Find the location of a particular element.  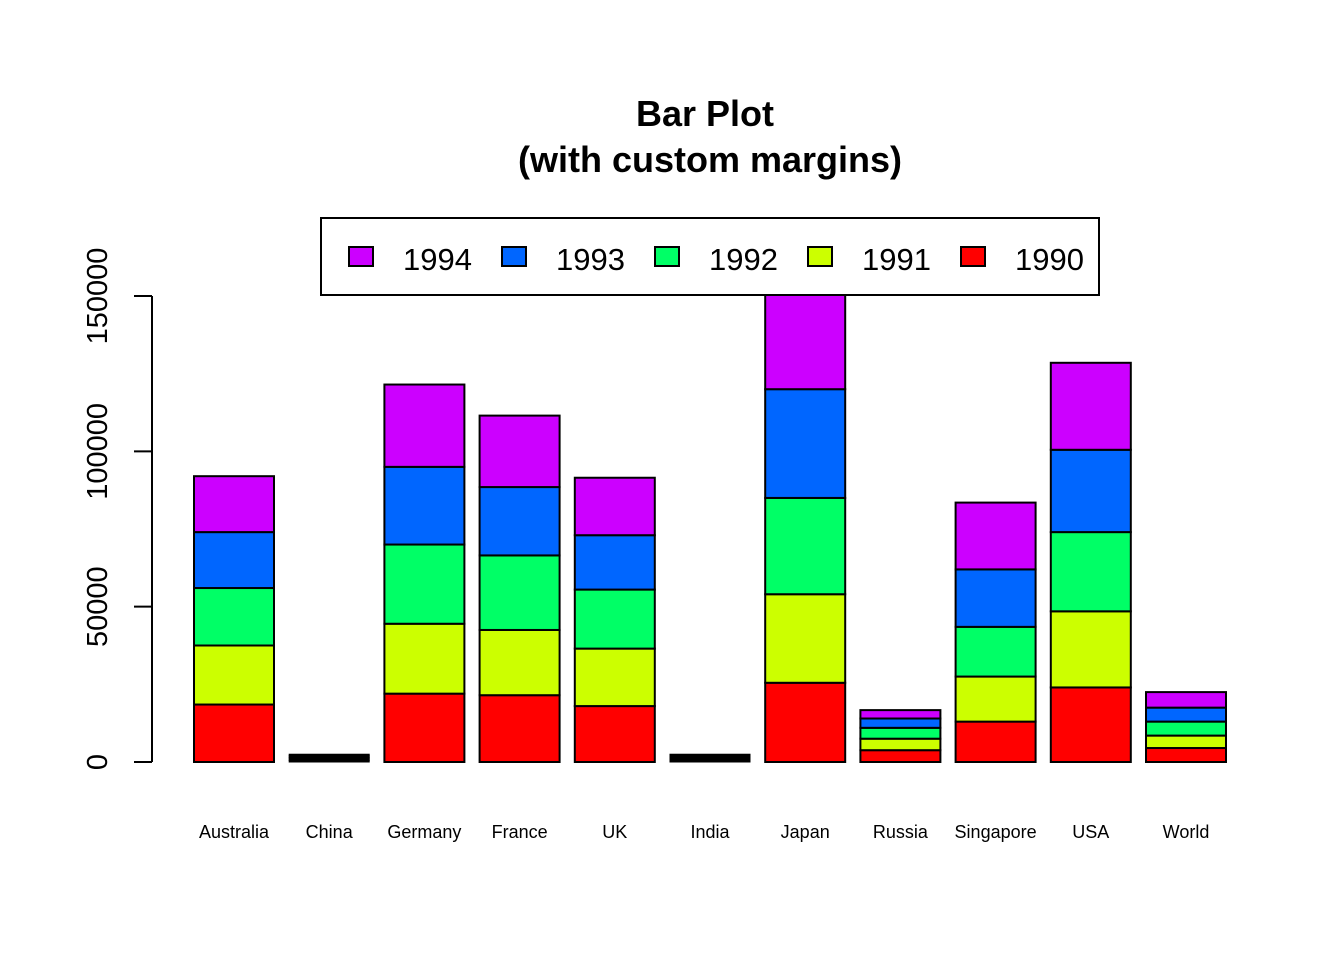

y-tick-label: 50000 is located at coordinates (98, 606).